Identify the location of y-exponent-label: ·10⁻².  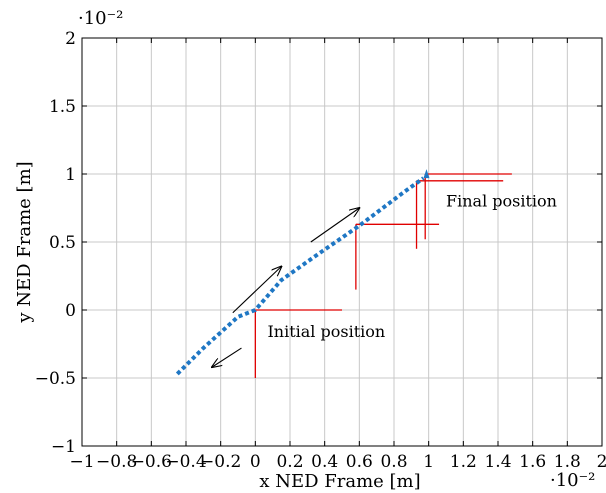
(100, 18).